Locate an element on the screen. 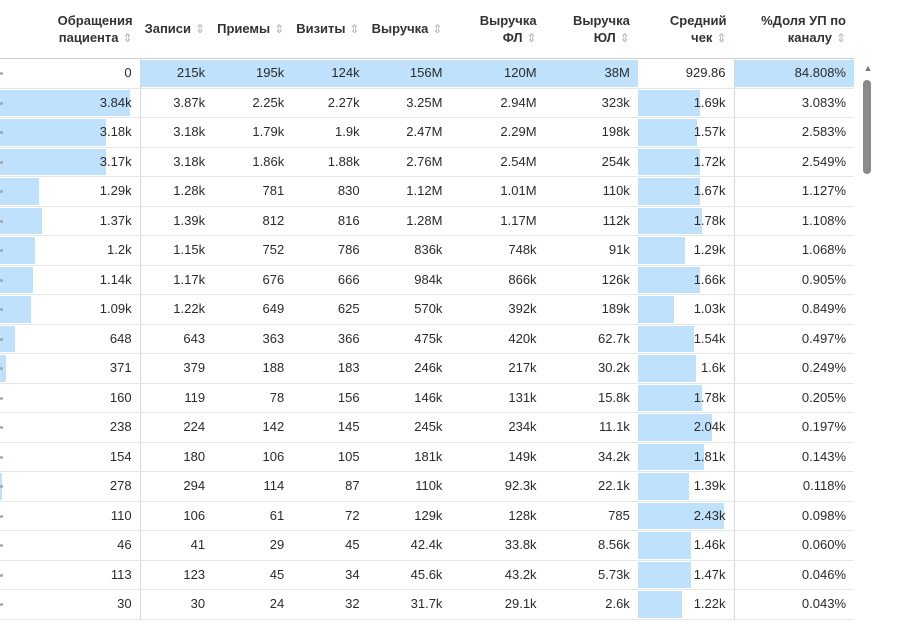  table-cell: 62.7k is located at coordinates (591, 339).